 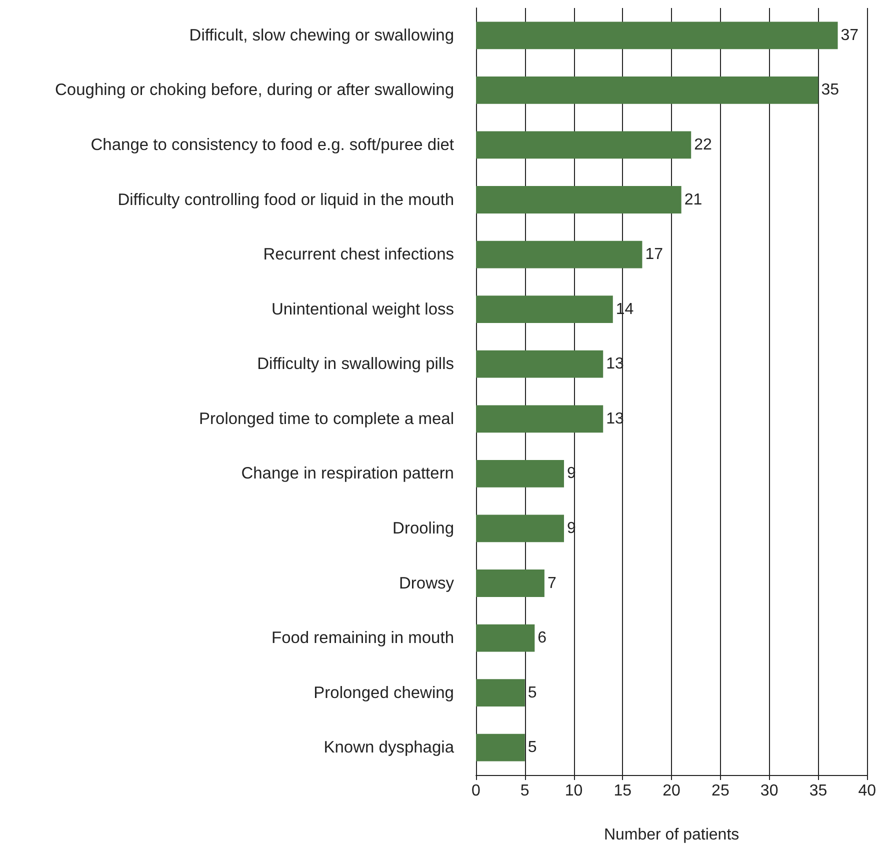 What do you see at coordinates (272, 145) in the screenshot?
I see `y-tick-label: Change to consistency to food e.g. soft/puree diet` at bounding box center [272, 145].